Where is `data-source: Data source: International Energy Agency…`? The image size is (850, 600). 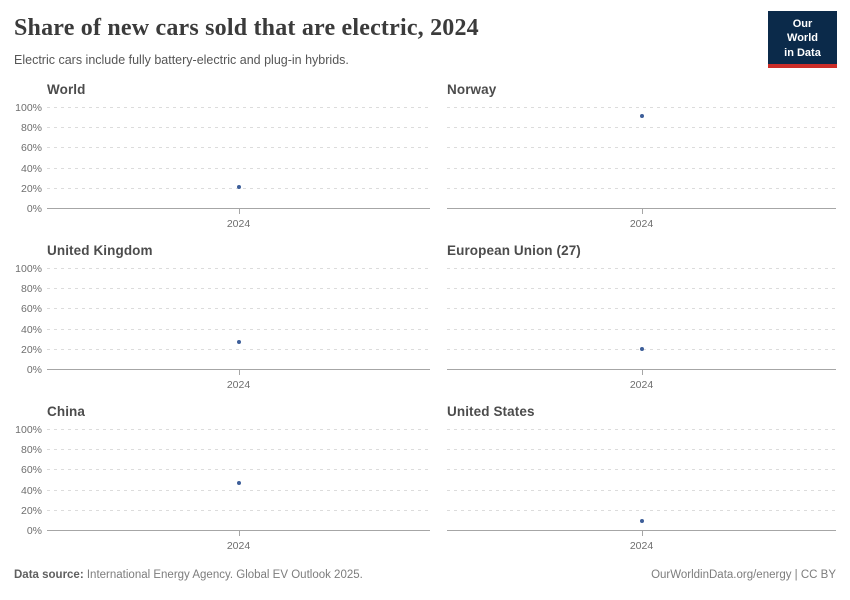 data-source: Data source: International Energy Agency… is located at coordinates (188, 575).